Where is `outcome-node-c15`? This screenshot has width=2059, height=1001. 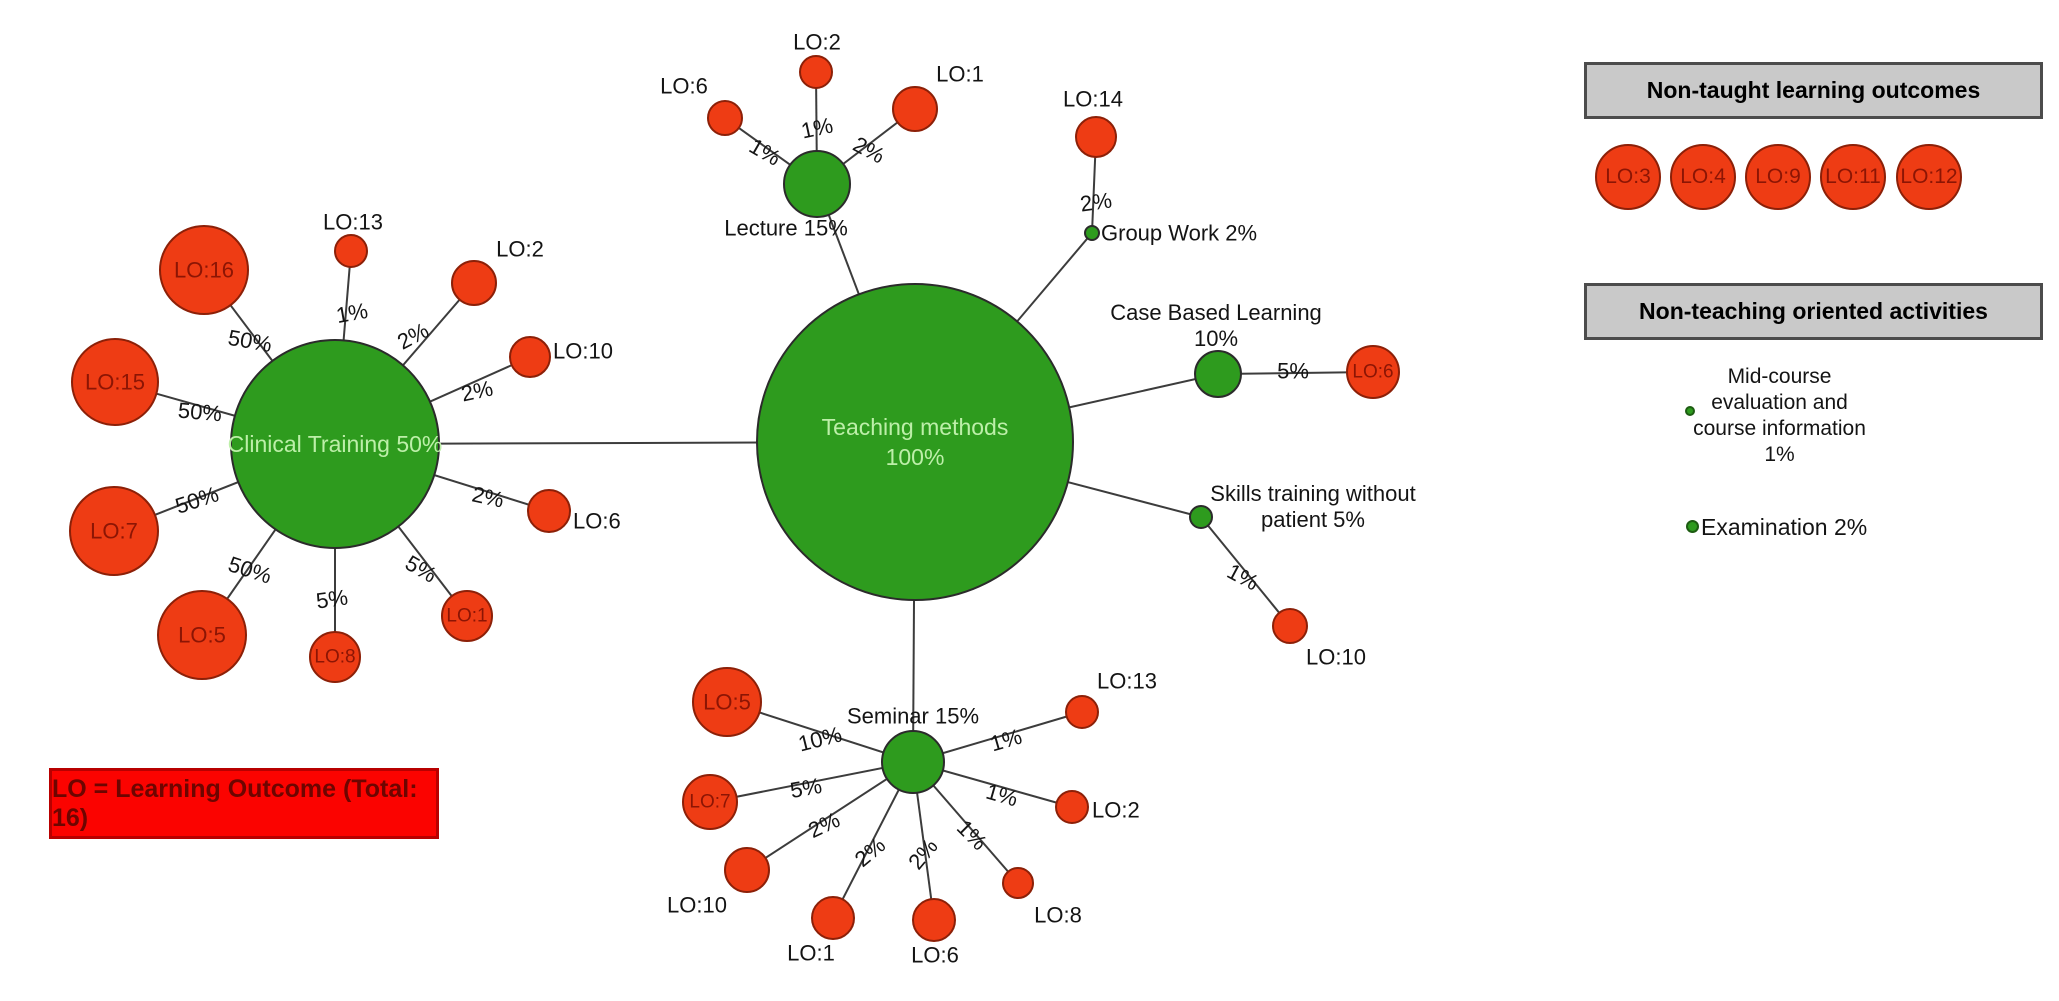 outcome-node-c15 is located at coordinates (115, 382).